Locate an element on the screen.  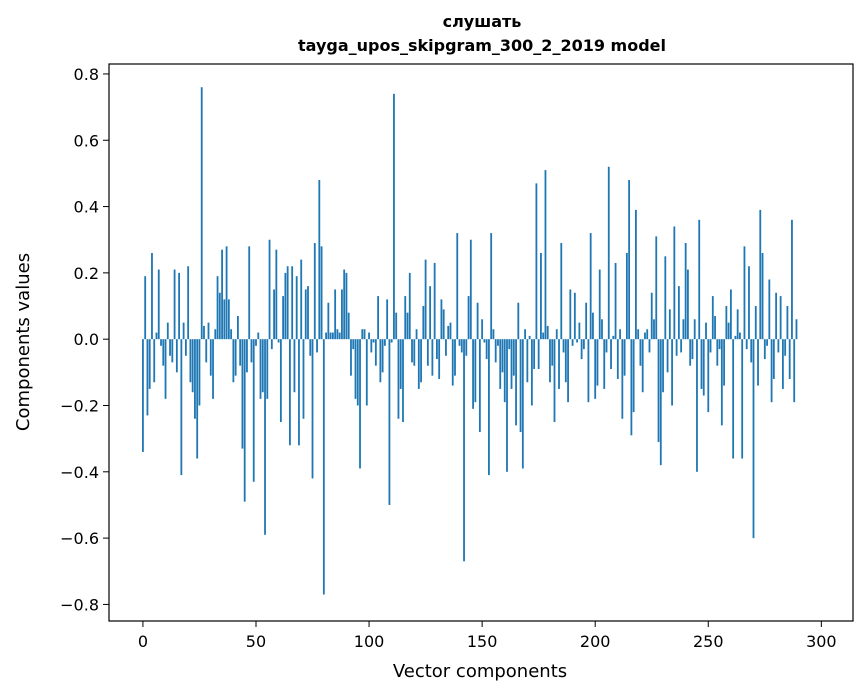
y-tick-label: 0.0 is located at coordinates (86, 339).